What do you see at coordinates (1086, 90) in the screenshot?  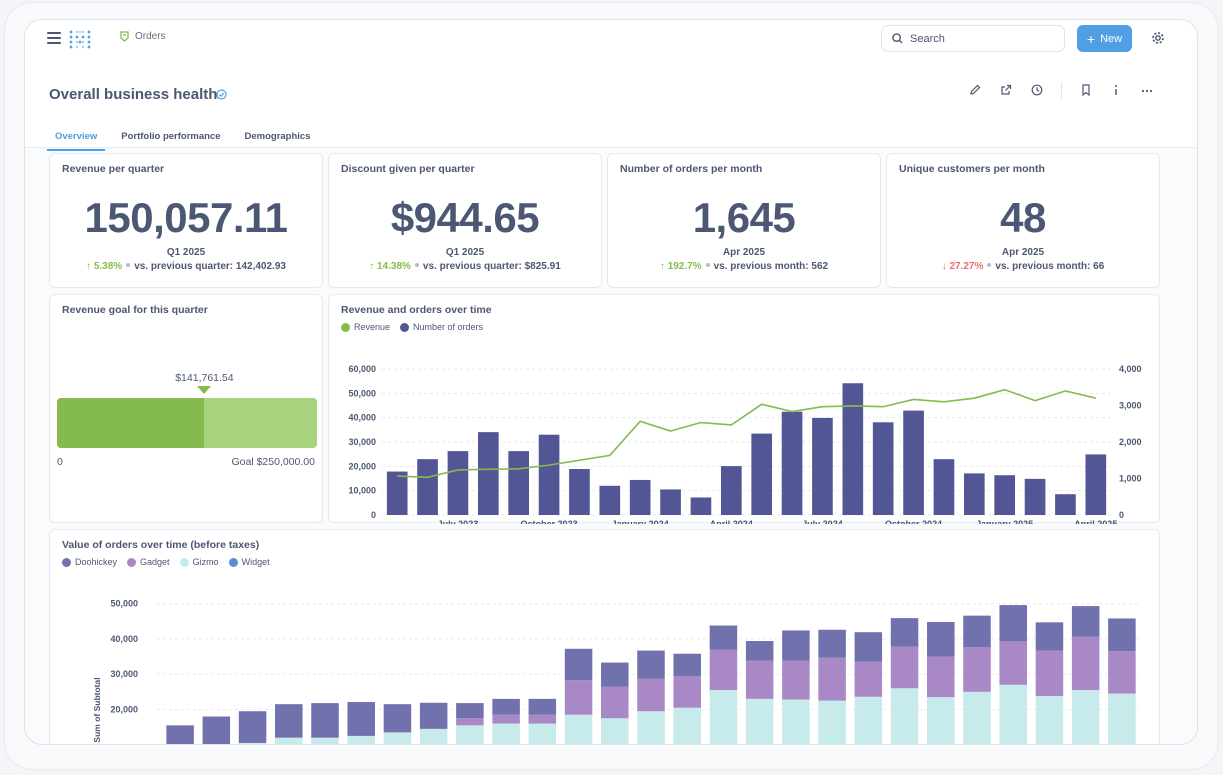 I see `bookmark-icon` at bounding box center [1086, 90].